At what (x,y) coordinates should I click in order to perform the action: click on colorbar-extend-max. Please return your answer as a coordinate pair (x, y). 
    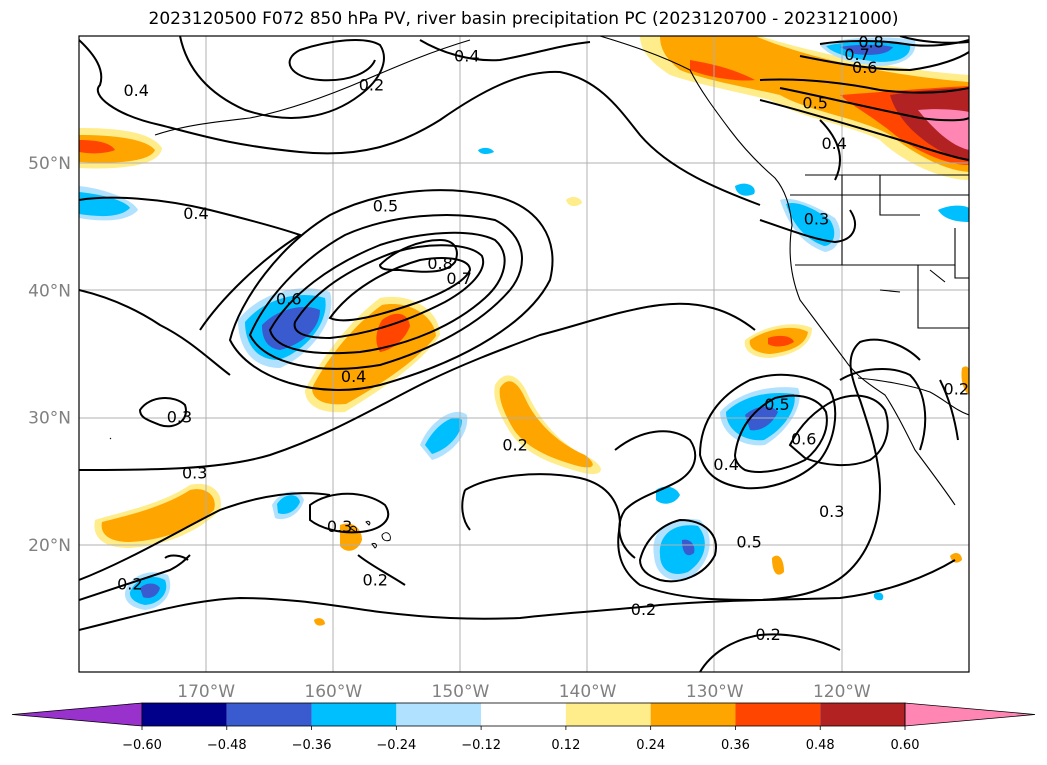
    Looking at the image, I should click on (970, 714).